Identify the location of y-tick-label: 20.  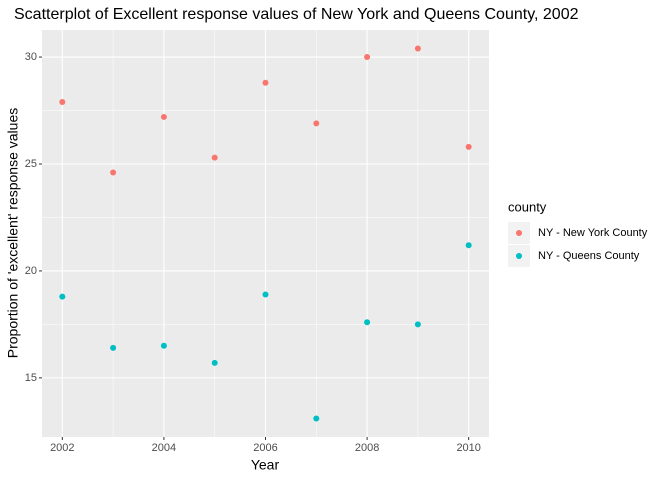
(31, 271).